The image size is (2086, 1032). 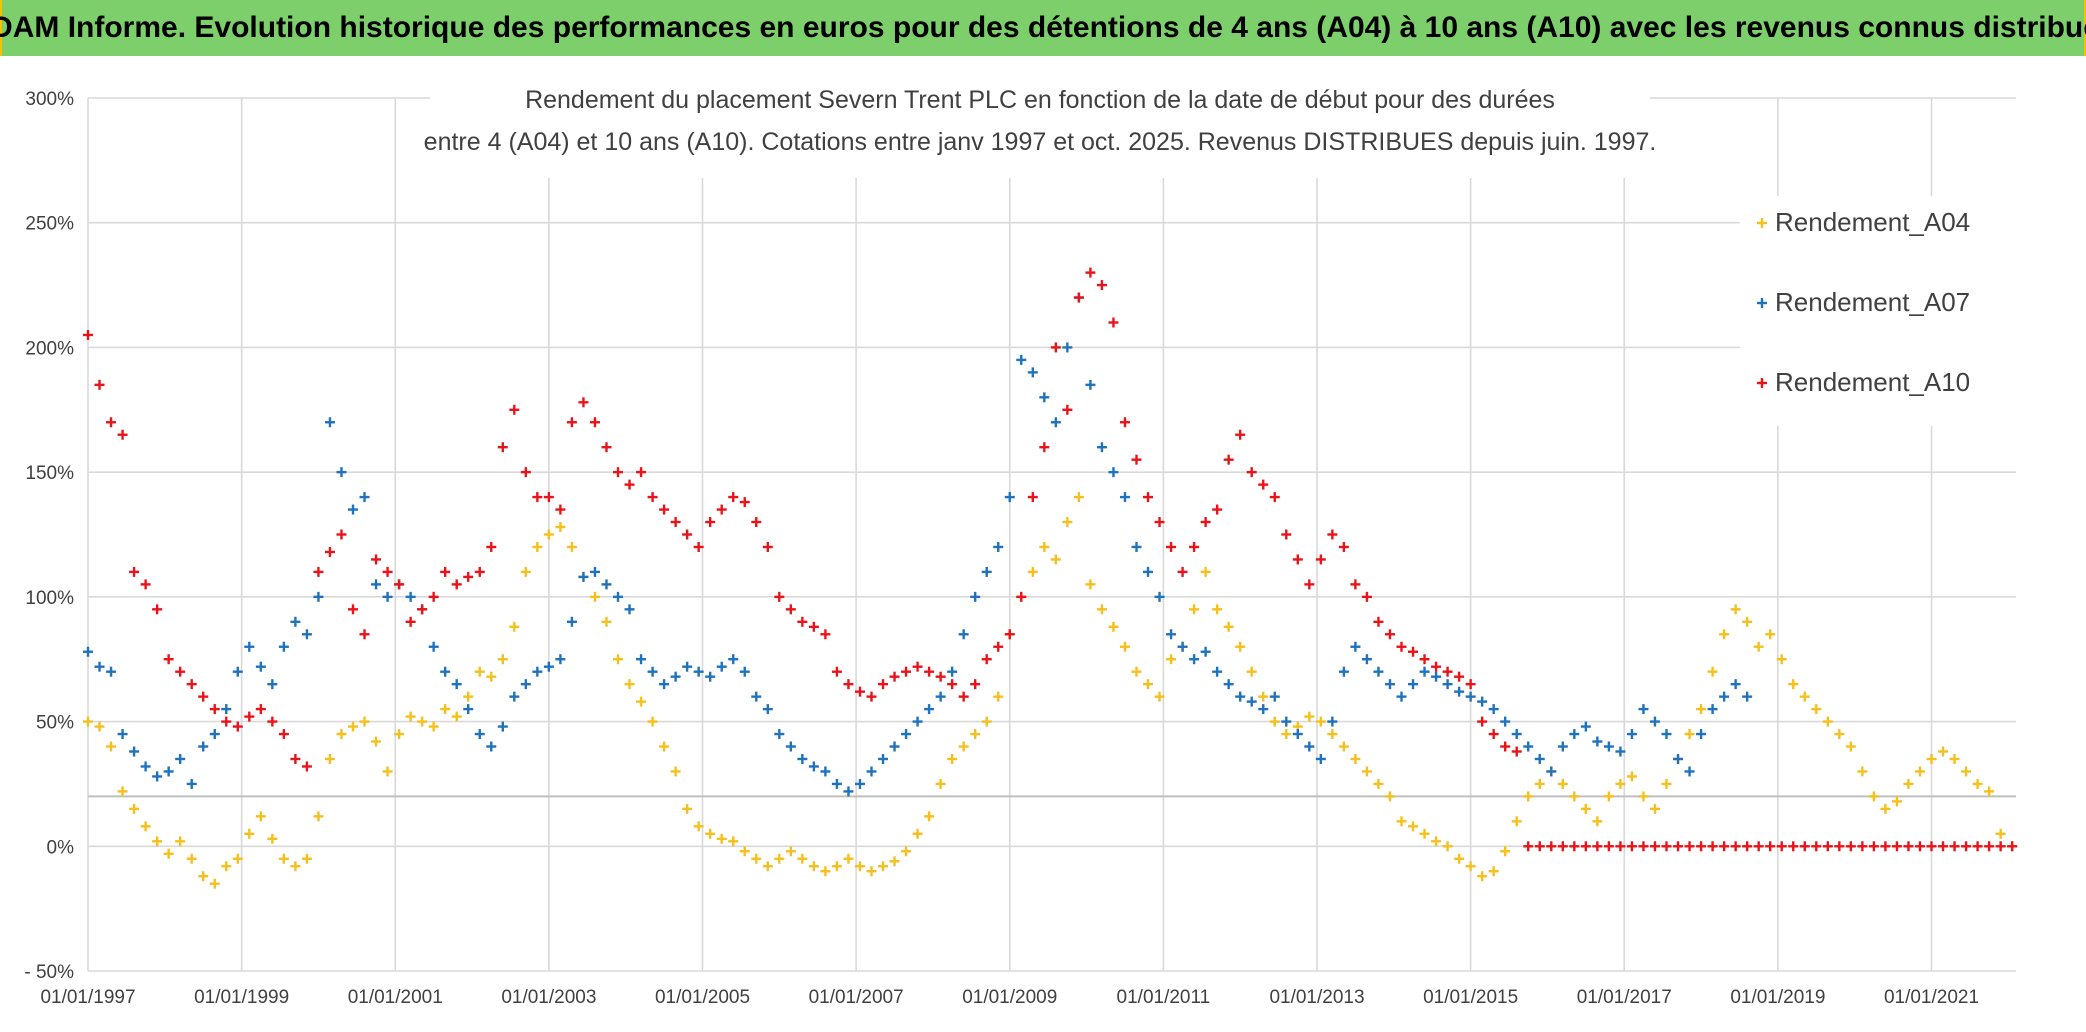 What do you see at coordinates (49, 972) in the screenshot?
I see `y-tick-label: - 50%` at bounding box center [49, 972].